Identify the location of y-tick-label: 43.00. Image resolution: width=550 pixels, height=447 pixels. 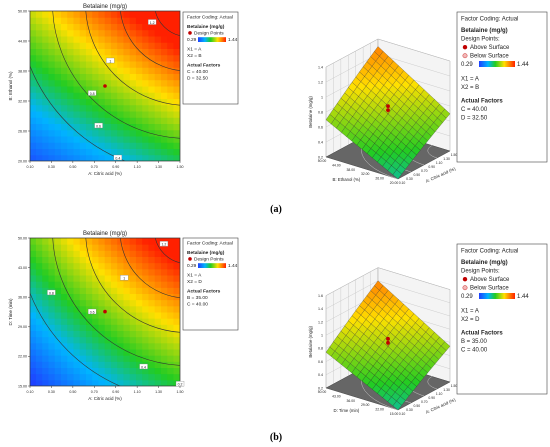
(22, 268).